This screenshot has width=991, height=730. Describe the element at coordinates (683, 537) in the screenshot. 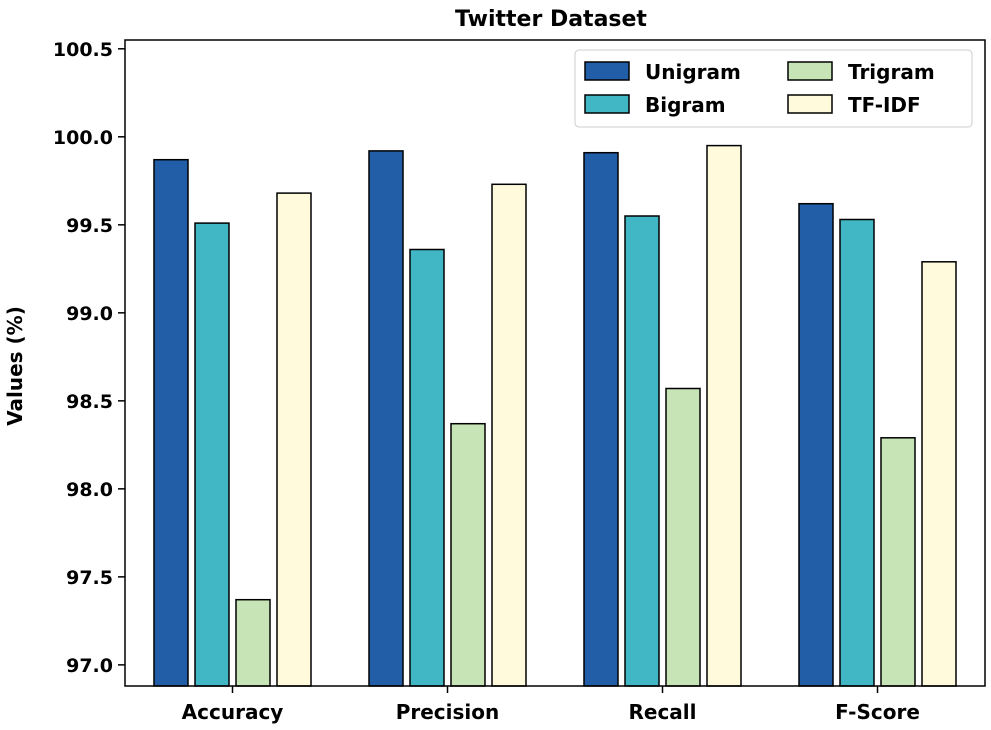

I see `bar-trigram-recall` at that location.